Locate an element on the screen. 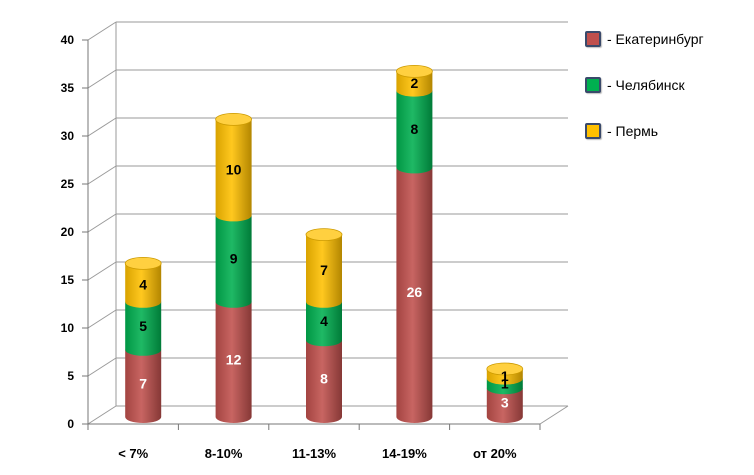 The height and width of the screenshot is (475, 754). bar-segment-пермь-2 is located at coordinates (324, 271).